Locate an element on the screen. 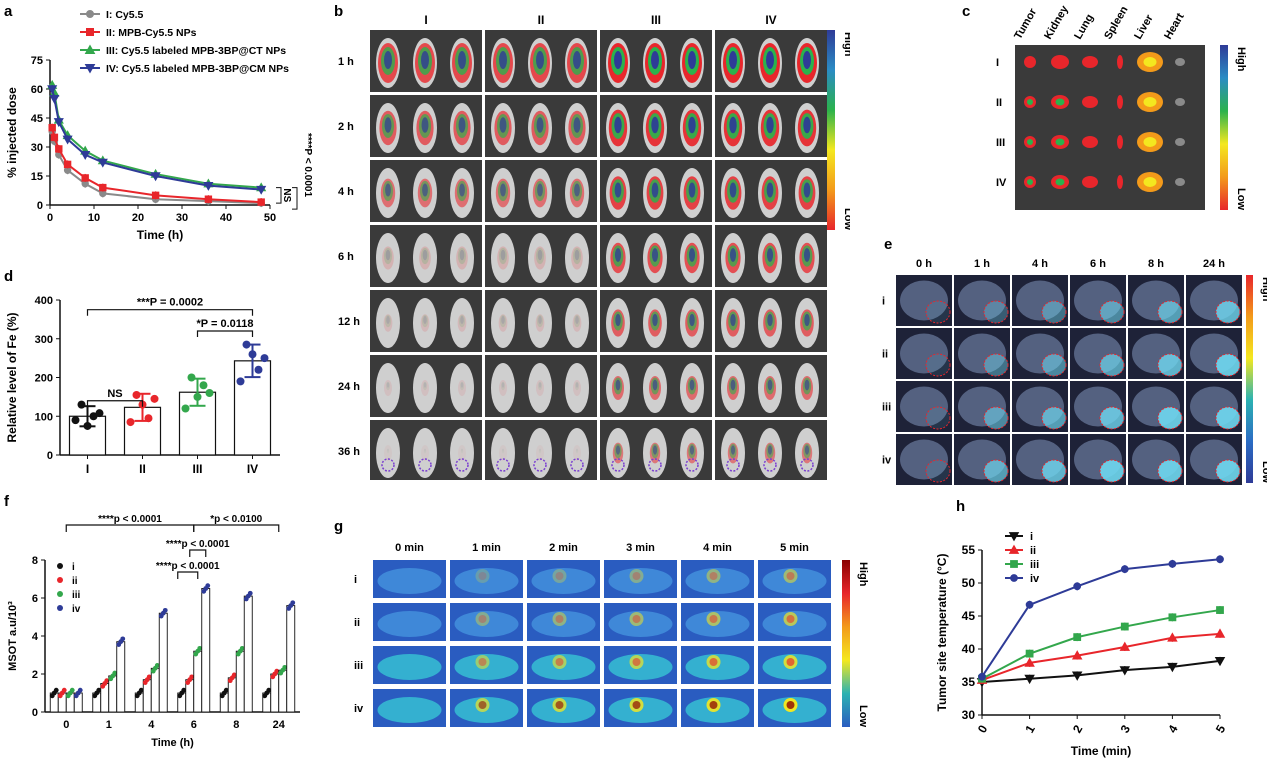  row-label: iv is located at coordinates (887, 461).